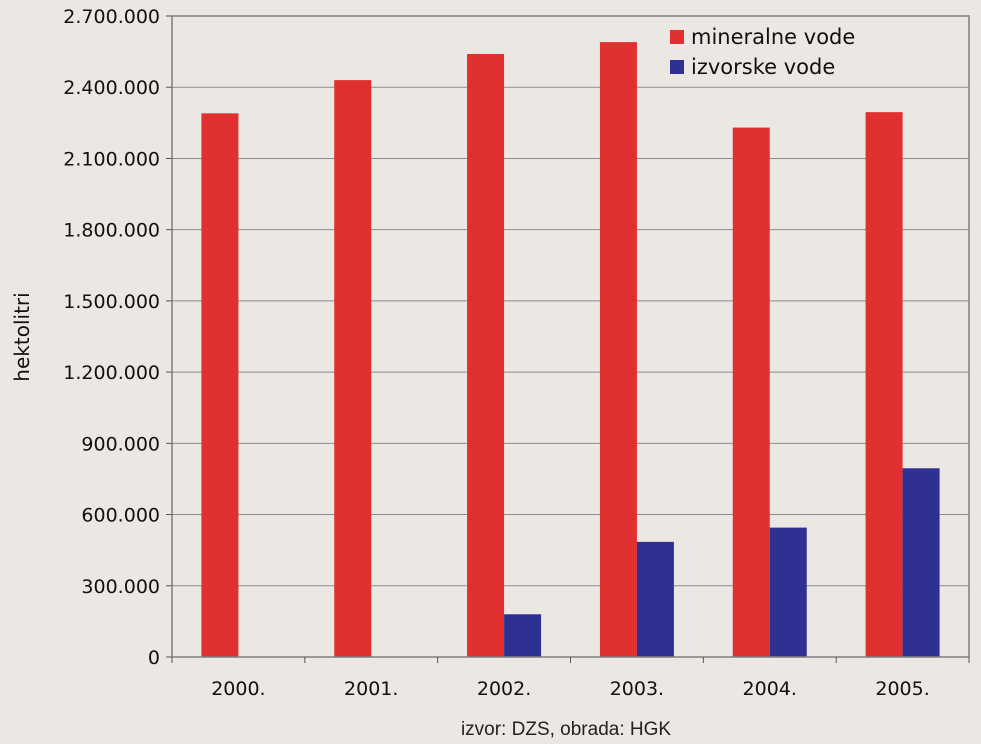 This screenshot has height=744, width=981. Describe the element at coordinates (111, 159) in the screenshot. I see `y-tick-label: 2.100.000` at that location.